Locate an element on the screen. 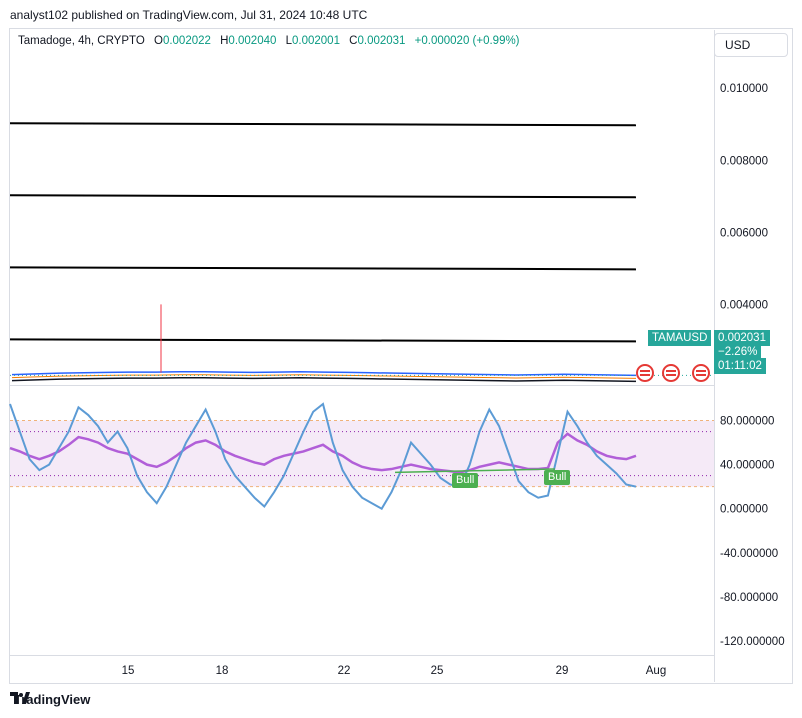  open-value: 0.002022 is located at coordinates (186, 41).